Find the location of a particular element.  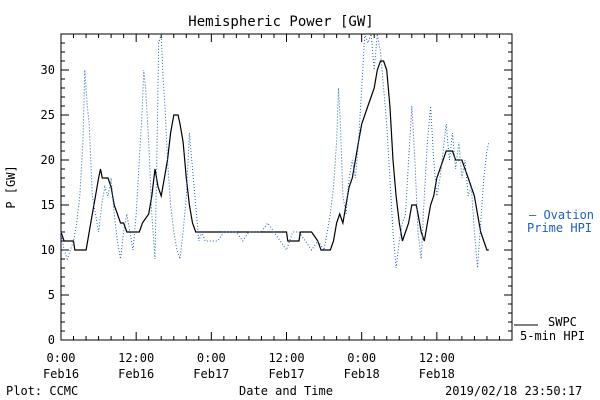

y-tick-label: 0 is located at coordinates (51, 340).